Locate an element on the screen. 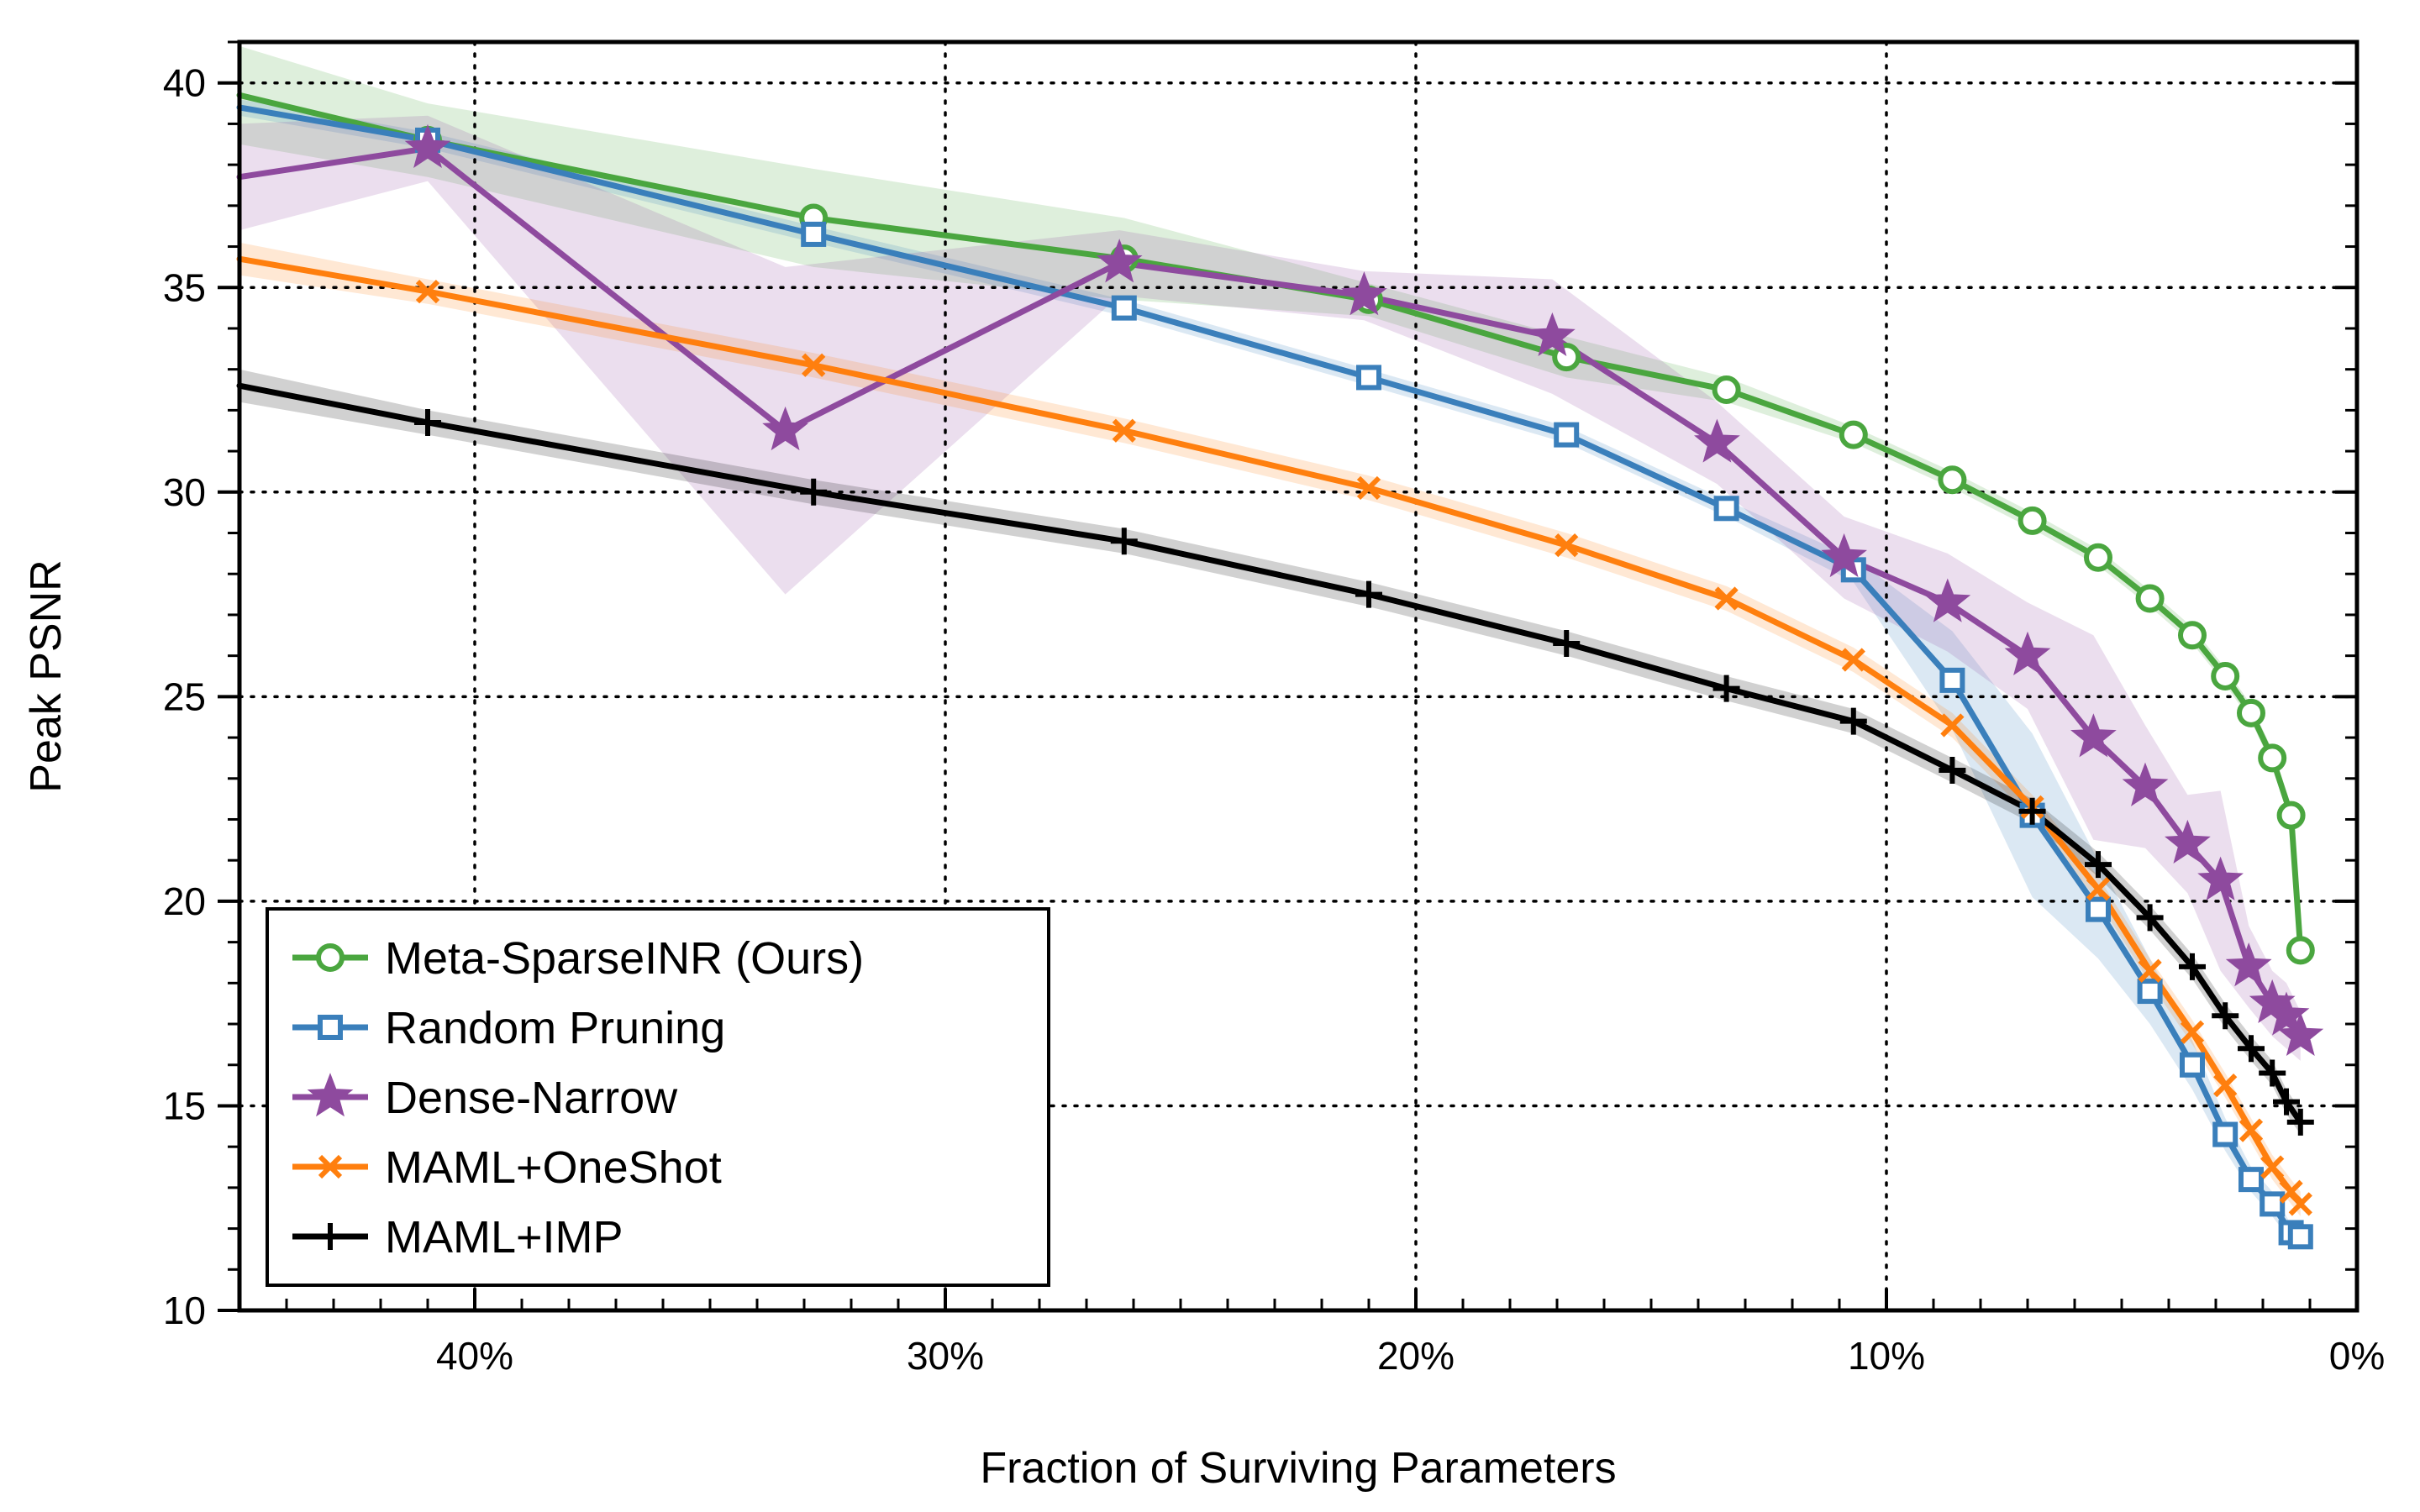 This screenshot has height=1512, width=2420. x-tick-label: 40% is located at coordinates (475, 1356).